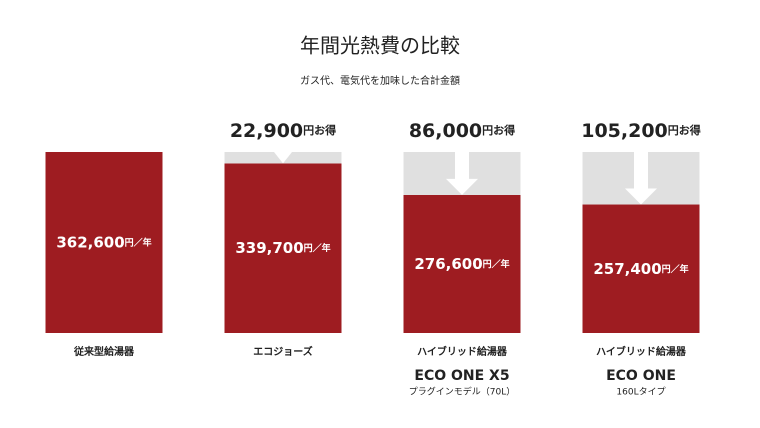 Image resolution: width=760 pixels, height=428 pixels. I want to click on value-label: 362,600円／年, so click(103, 242).